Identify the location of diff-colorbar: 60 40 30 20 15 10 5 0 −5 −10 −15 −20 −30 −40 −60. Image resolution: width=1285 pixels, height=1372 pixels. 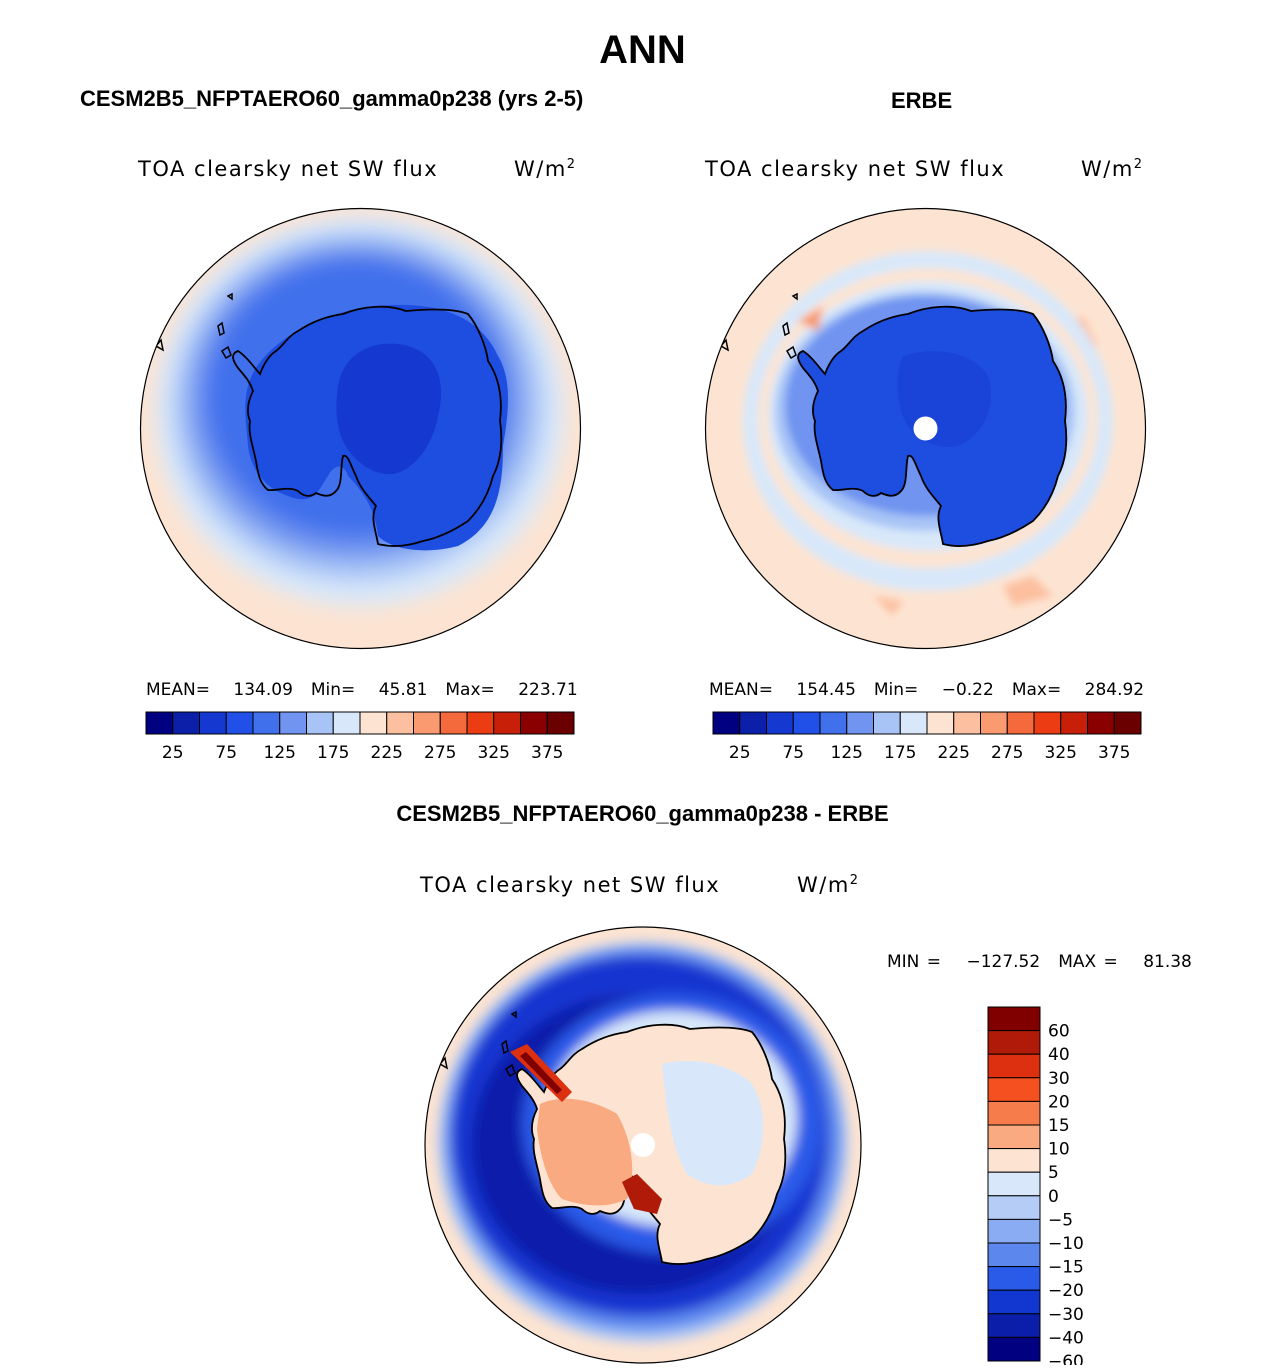
(1035, 1185).